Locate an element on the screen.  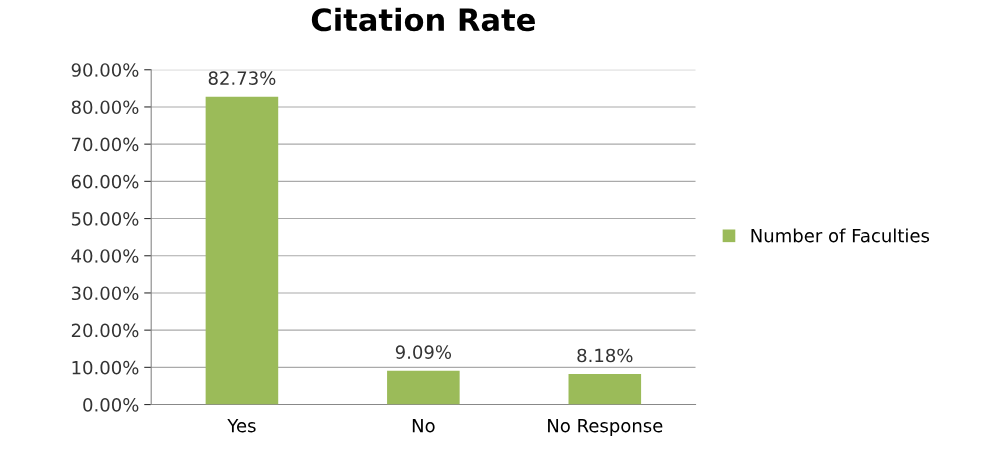
y-tick-label: 60.00% is located at coordinates (105, 181).